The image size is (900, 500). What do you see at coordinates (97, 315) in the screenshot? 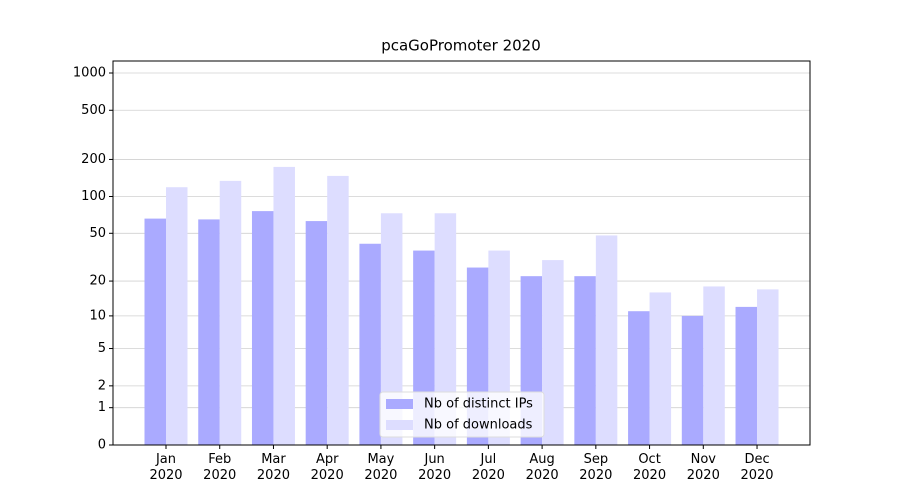
I see `y-tick-label: 10` at bounding box center [97, 315].